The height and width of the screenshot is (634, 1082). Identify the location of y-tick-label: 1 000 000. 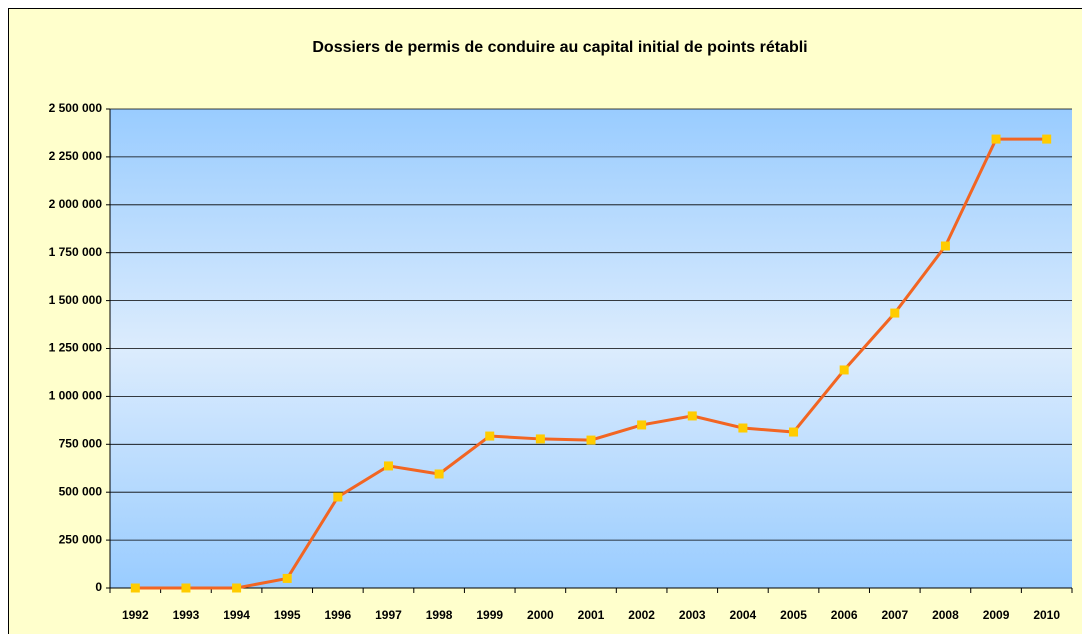
(76, 396).